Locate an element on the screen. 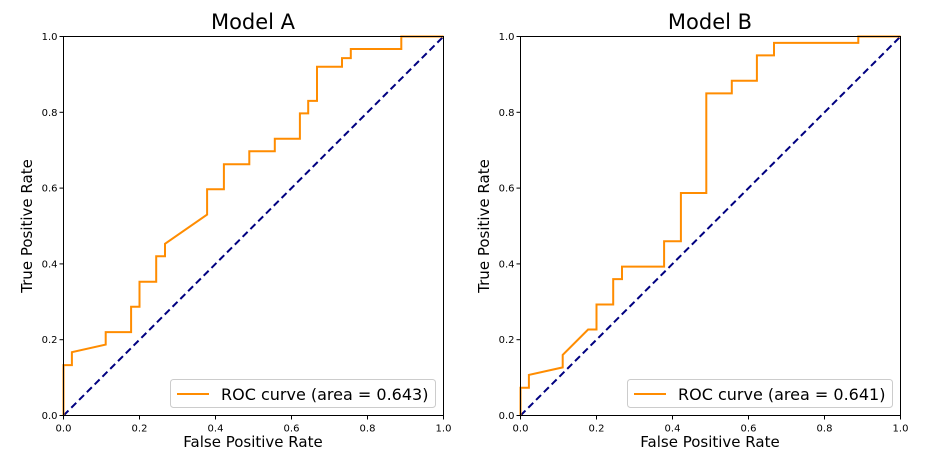  chart-title: Model B is located at coordinates (710, 22).